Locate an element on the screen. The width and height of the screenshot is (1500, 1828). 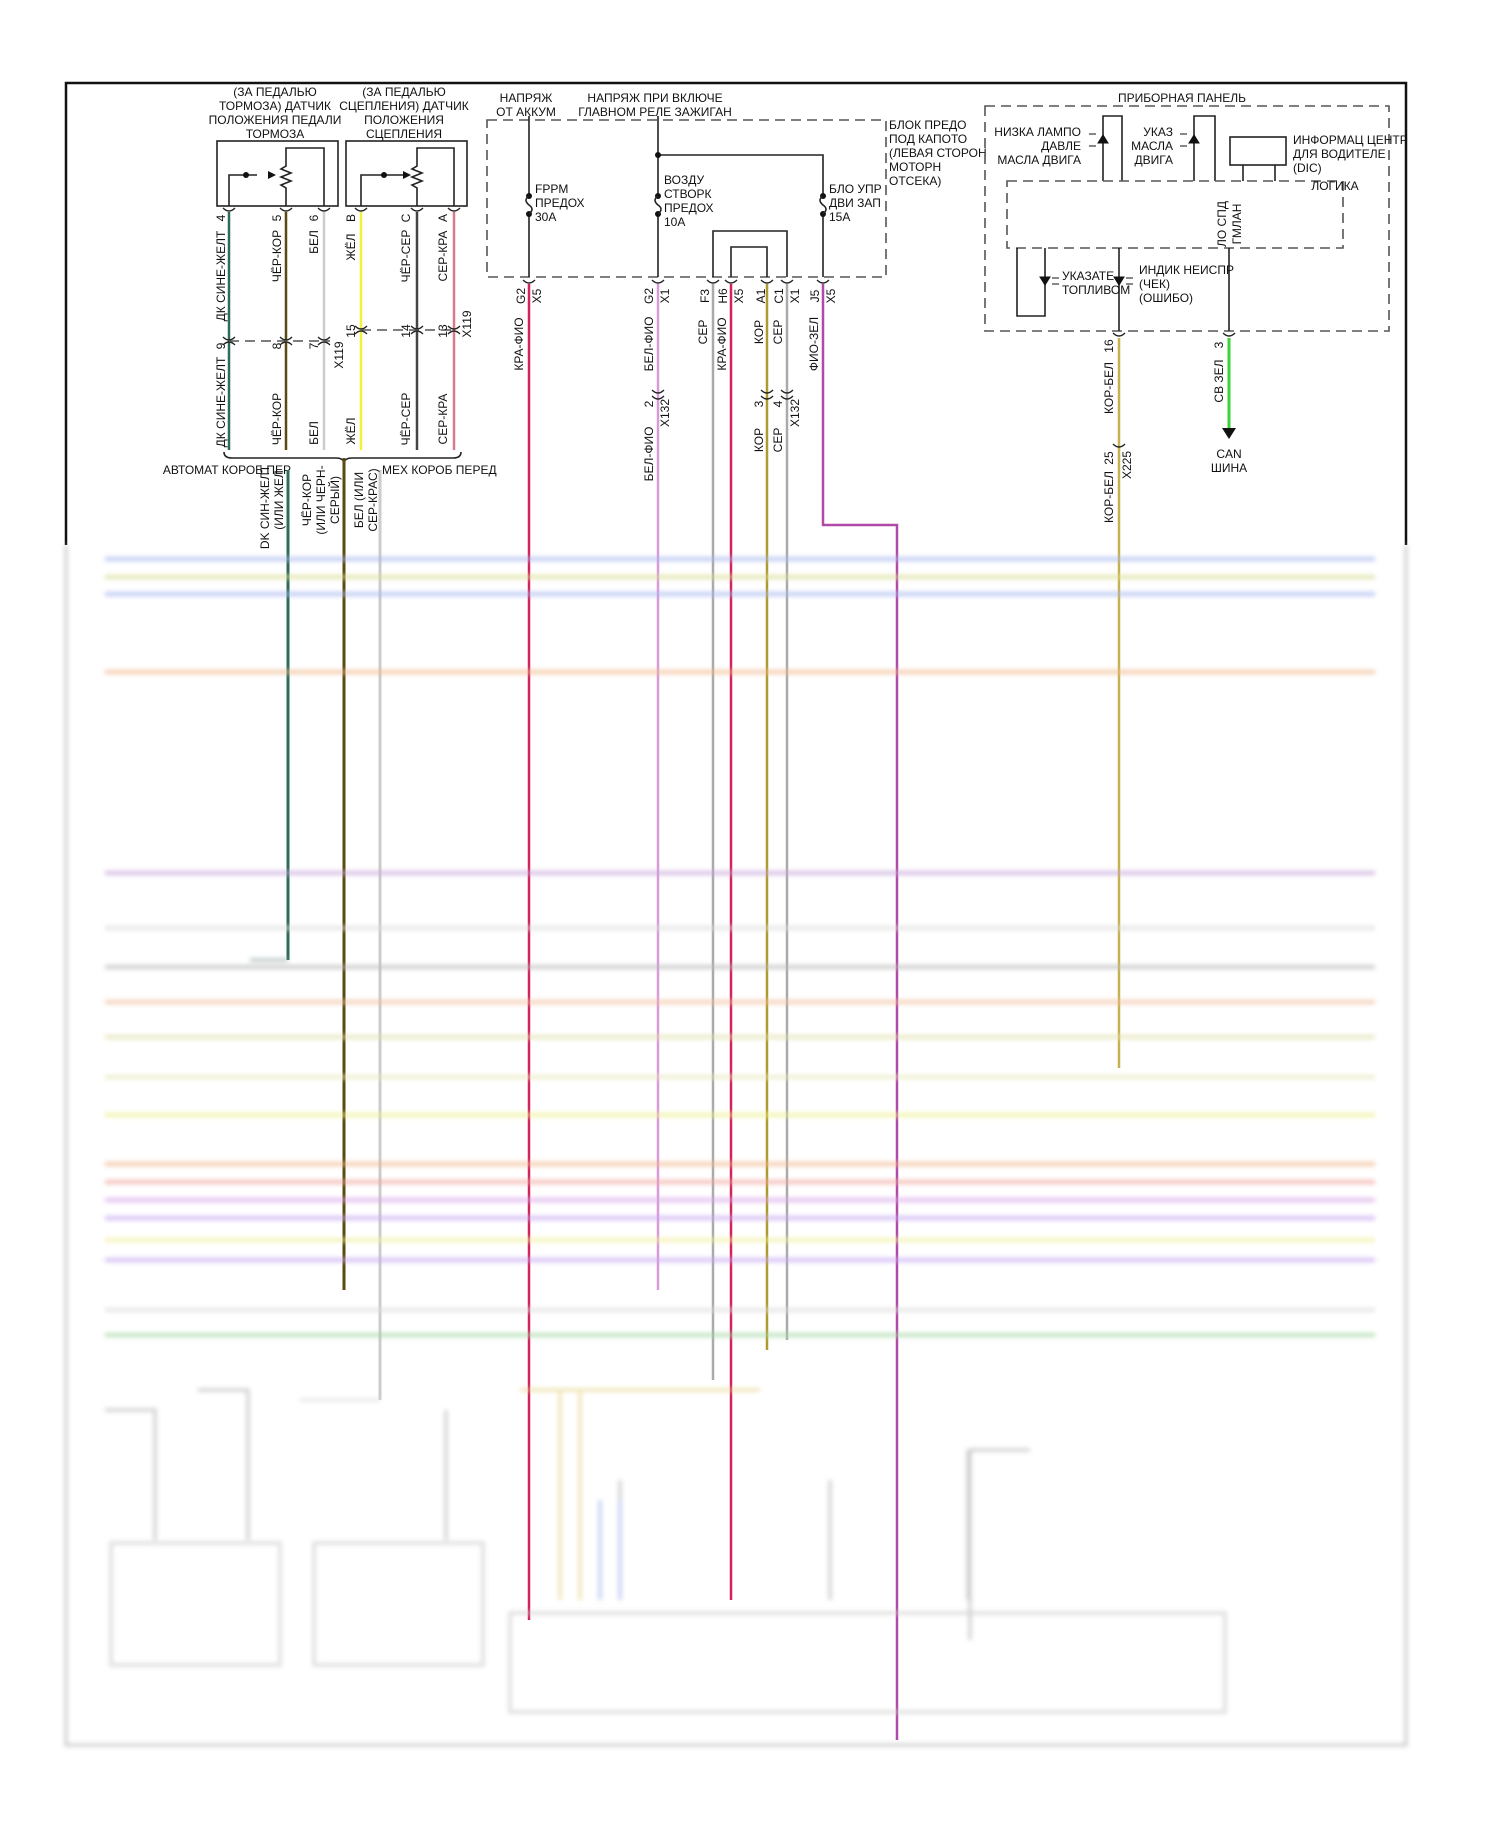
svg-text: ИНДИК НЕИСПР is located at coordinates (1186, 270).